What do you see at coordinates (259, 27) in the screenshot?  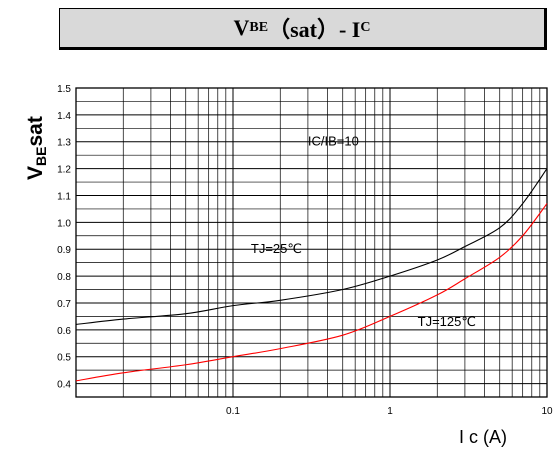 I see `title-v-sub: BE` at bounding box center [259, 27].